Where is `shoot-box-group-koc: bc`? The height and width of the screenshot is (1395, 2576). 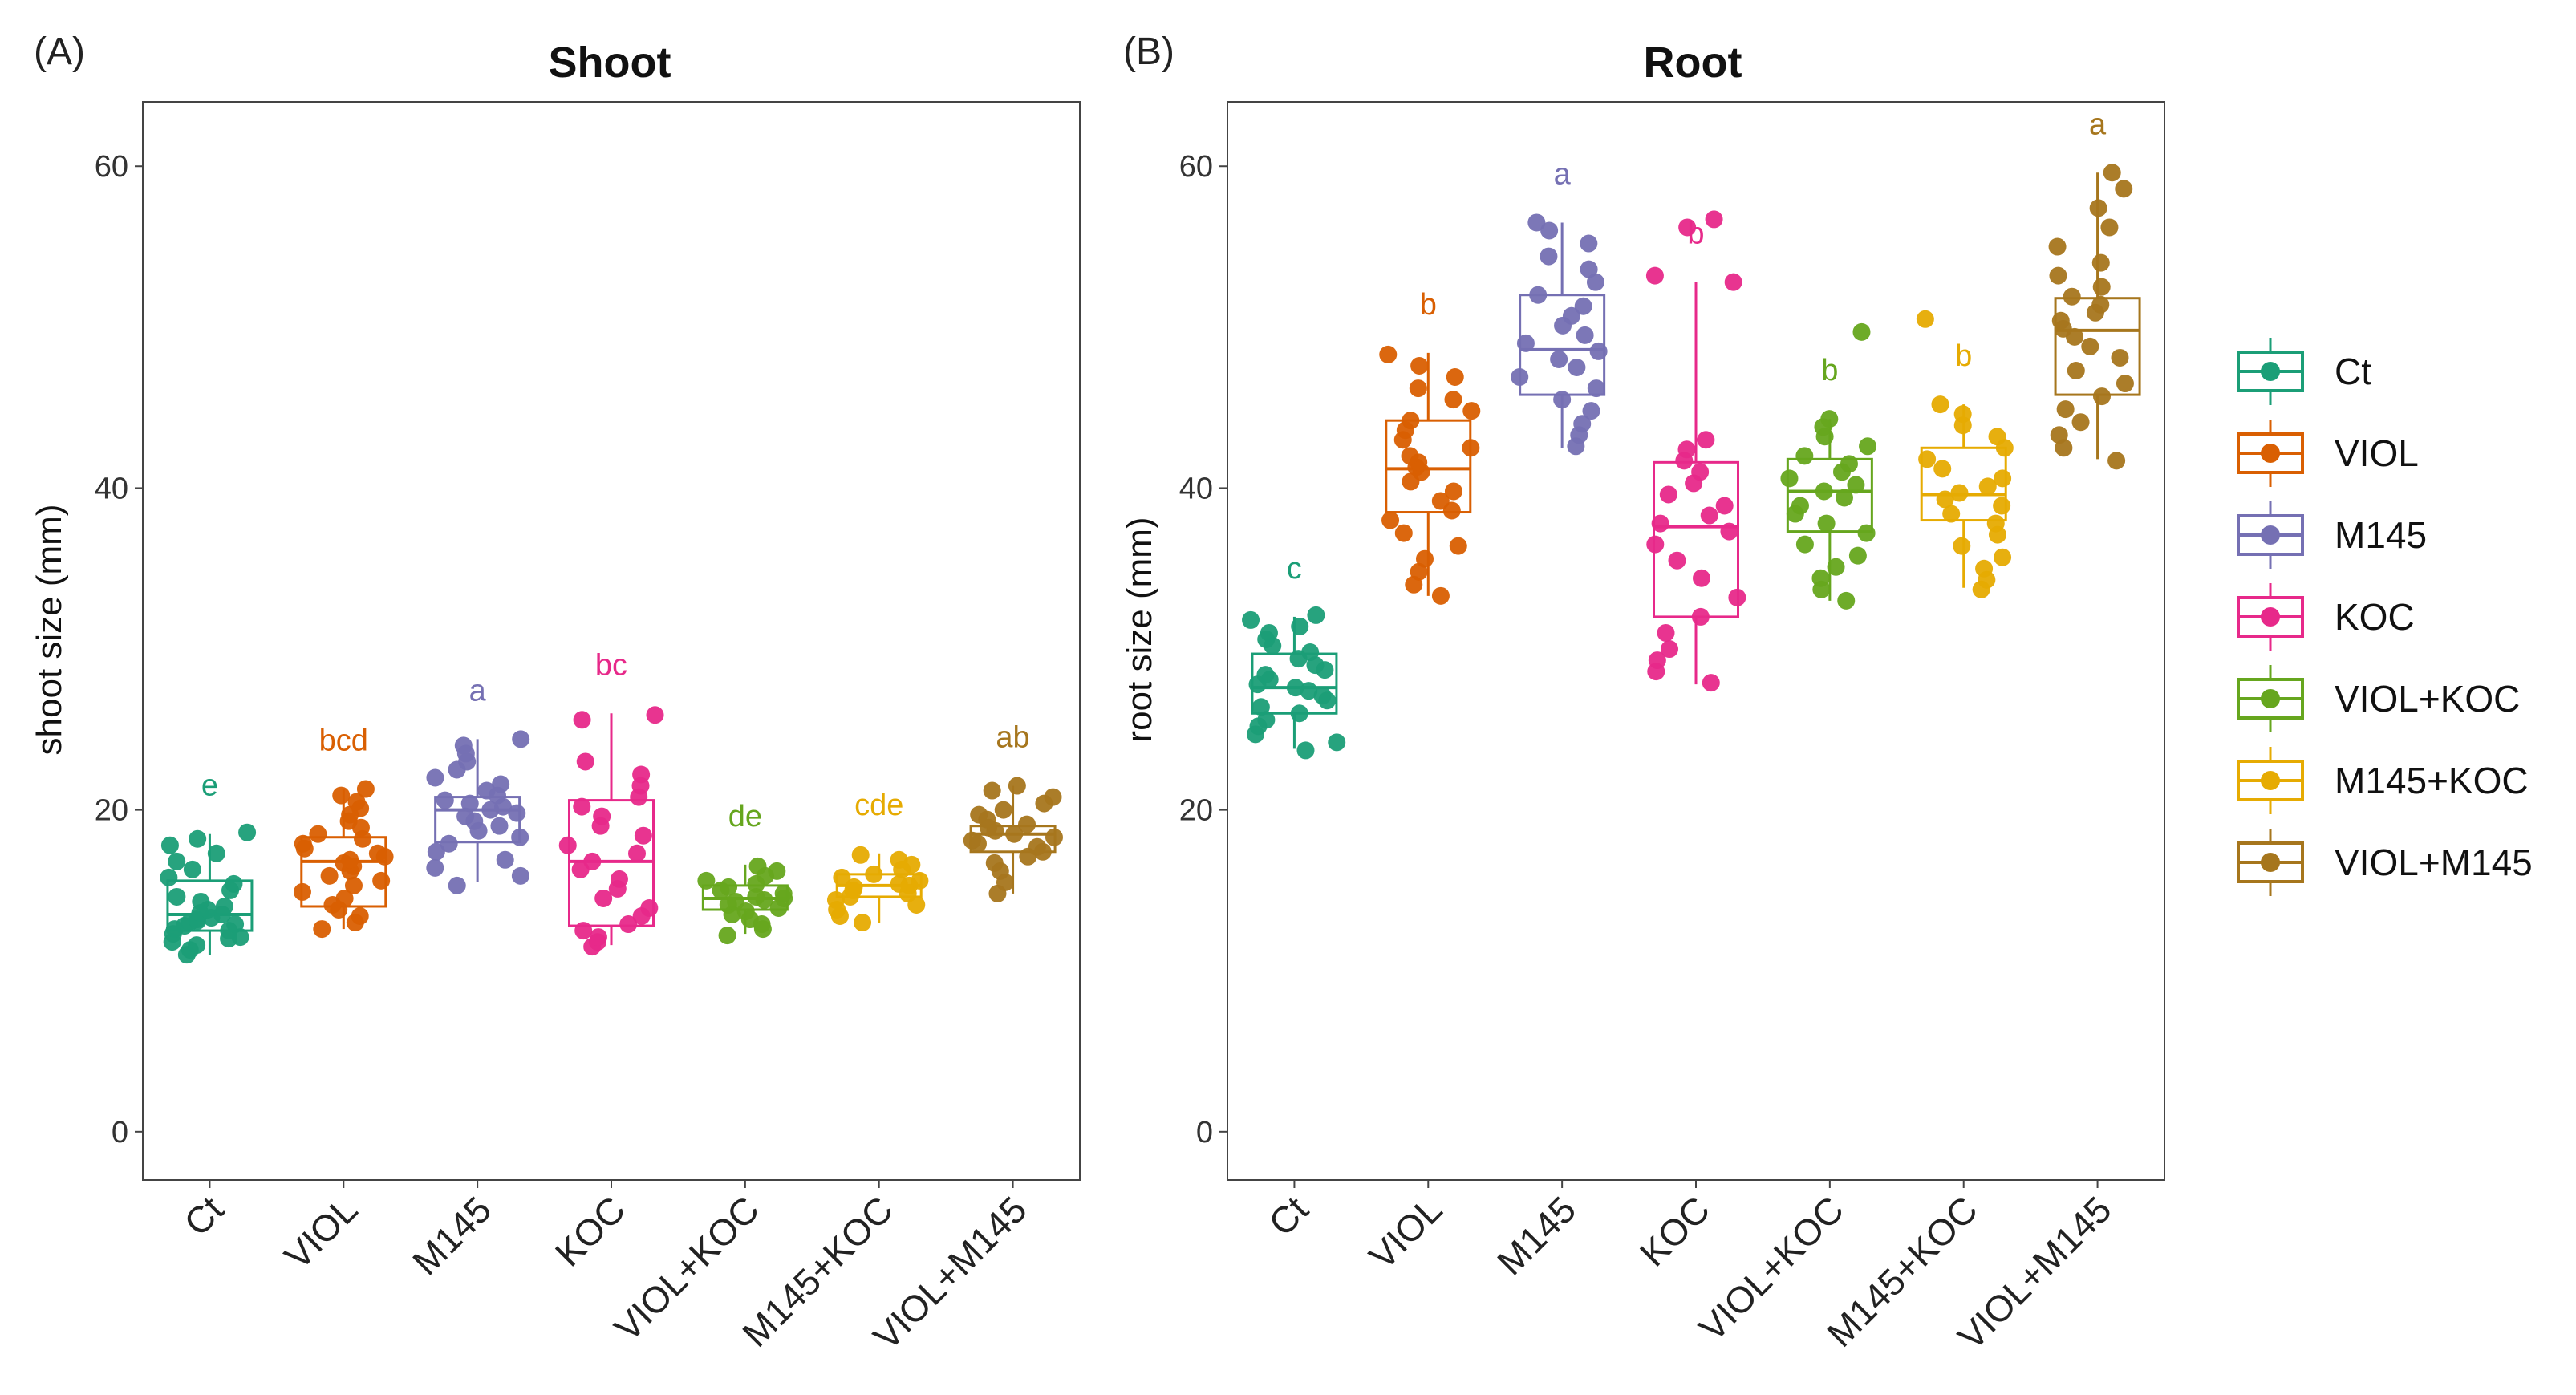
shoot-box-group-koc: bc is located at coordinates (611, 802).